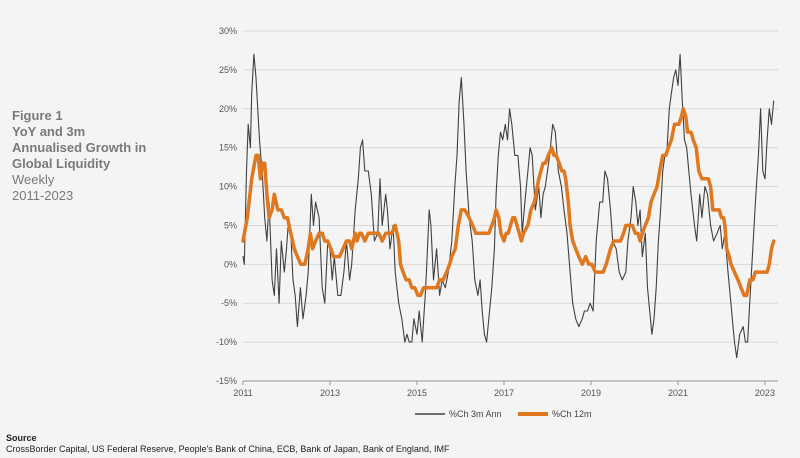 The width and height of the screenshot is (800, 458). What do you see at coordinates (33, 179) in the screenshot?
I see `frequency-label: Weekly` at bounding box center [33, 179].